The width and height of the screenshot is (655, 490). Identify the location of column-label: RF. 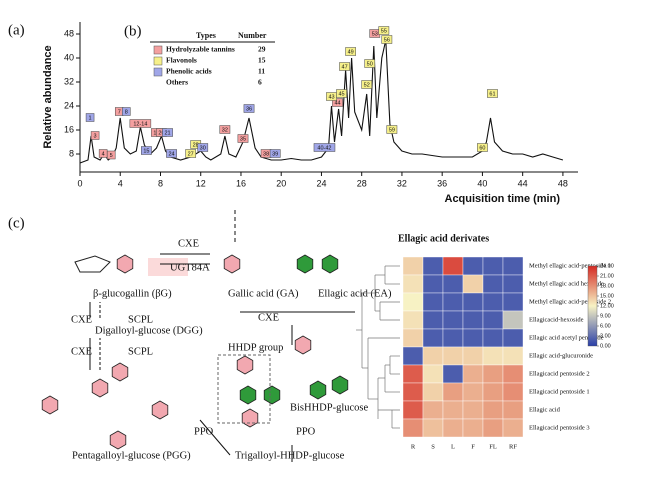
(513, 446).